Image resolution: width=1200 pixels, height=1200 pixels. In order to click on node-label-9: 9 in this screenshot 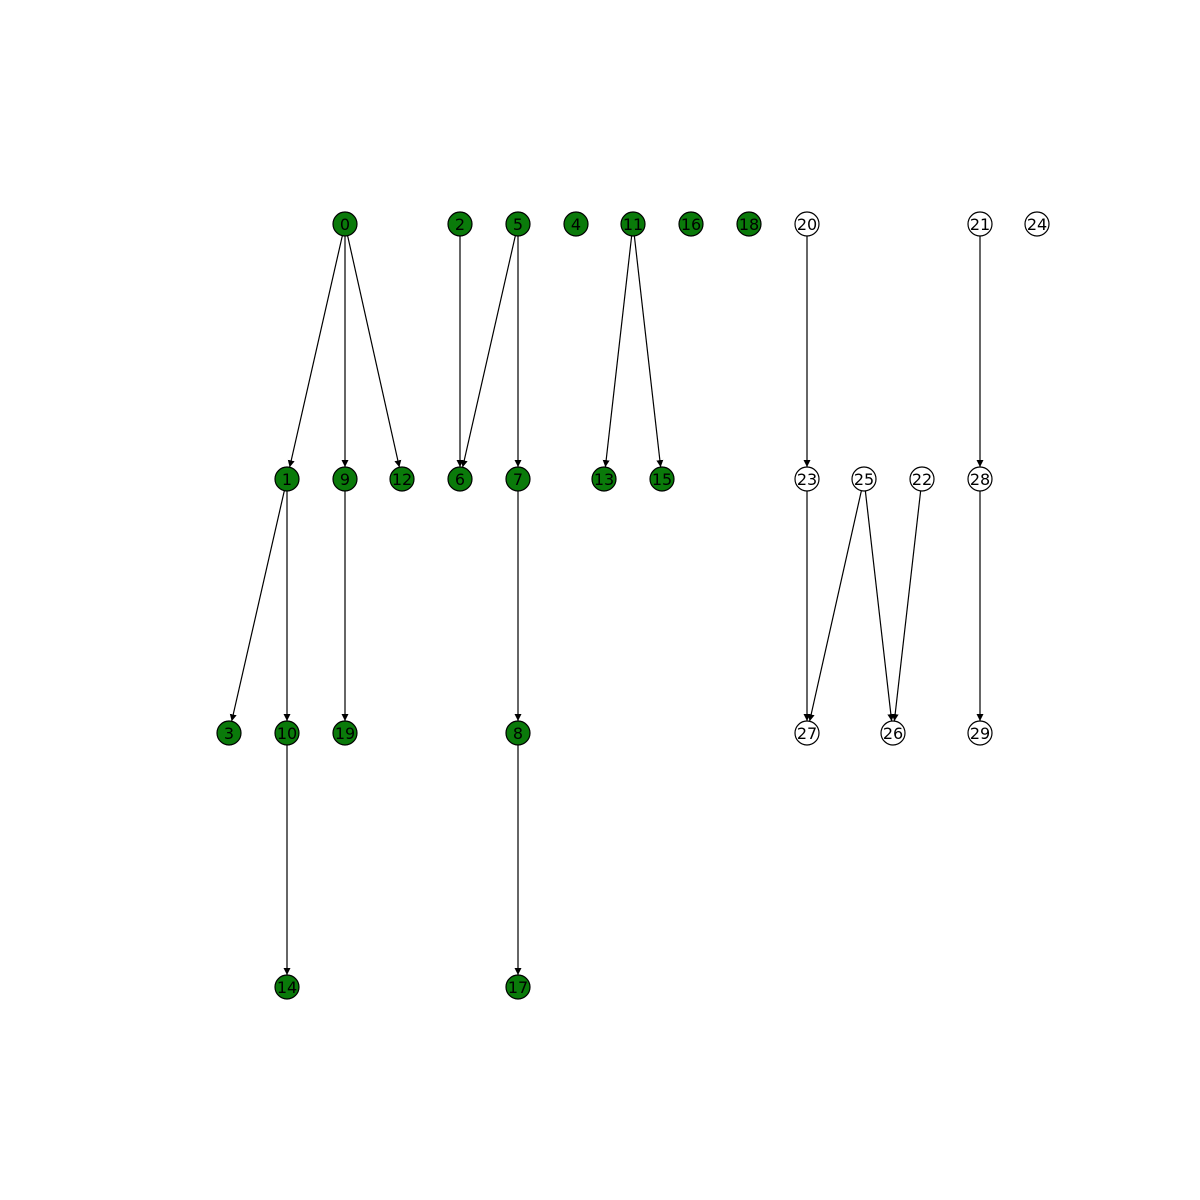, I will do `click(345, 479)`.